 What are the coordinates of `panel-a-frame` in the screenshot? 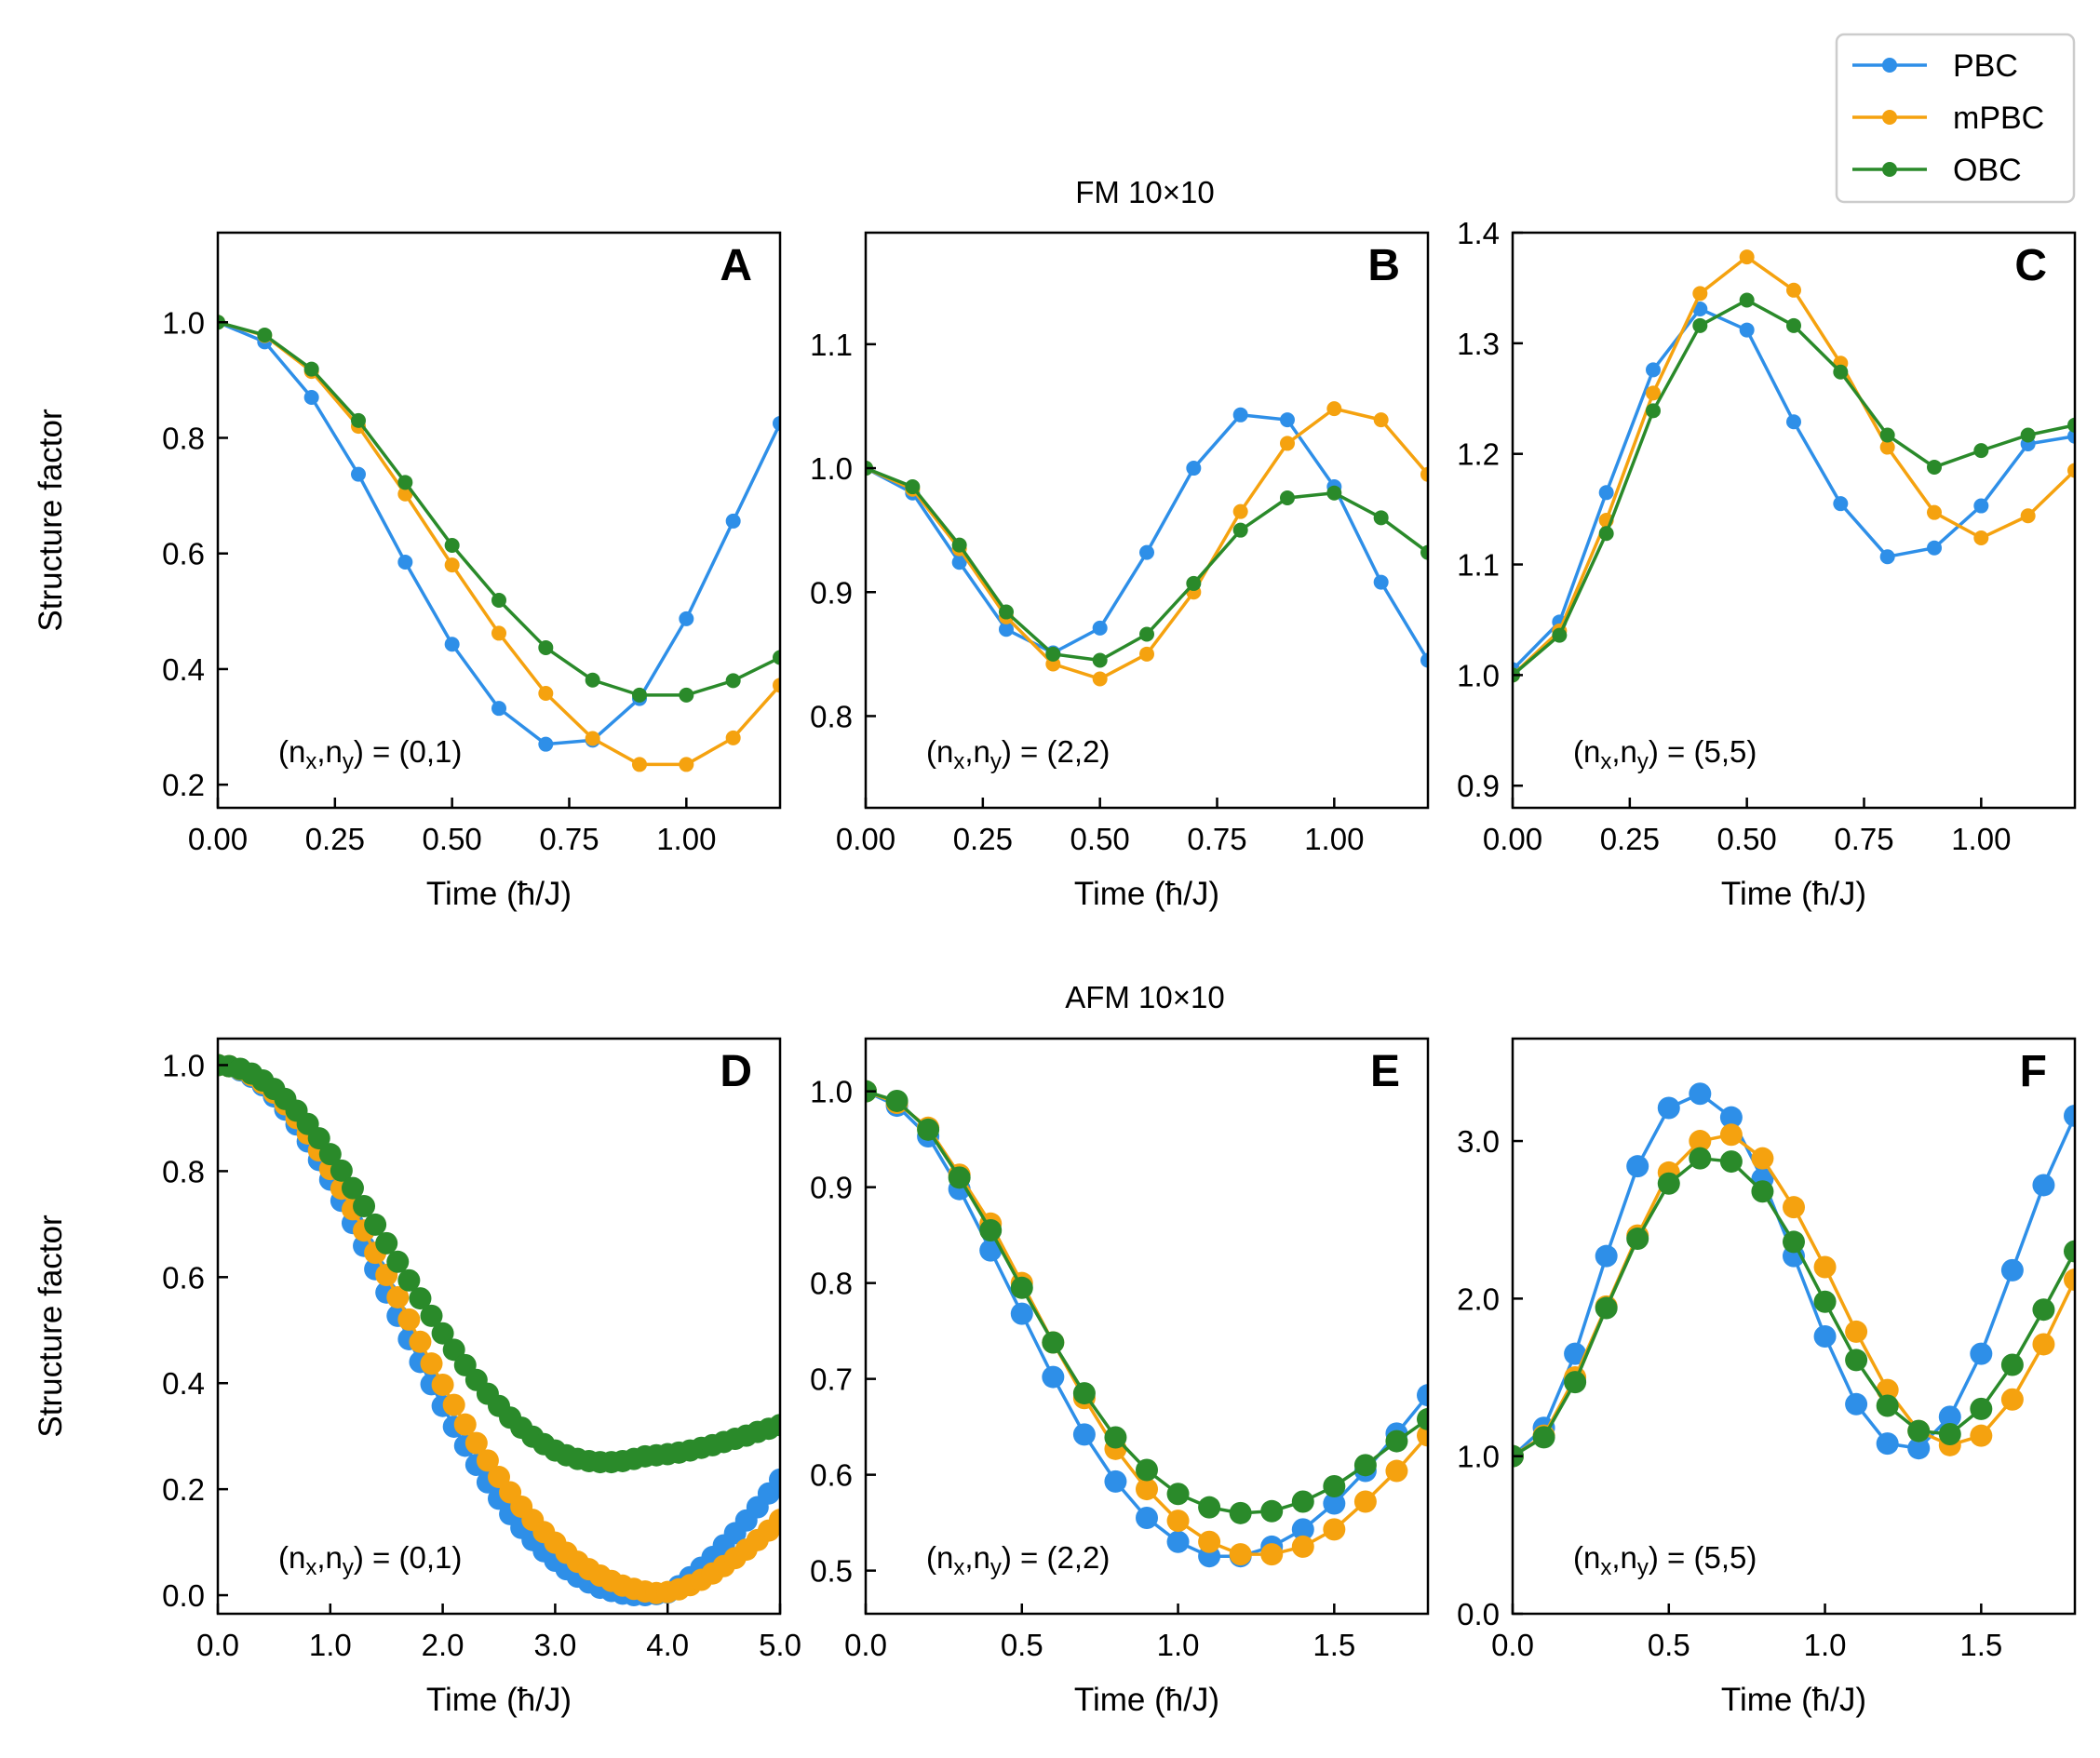 It's located at (499, 520).